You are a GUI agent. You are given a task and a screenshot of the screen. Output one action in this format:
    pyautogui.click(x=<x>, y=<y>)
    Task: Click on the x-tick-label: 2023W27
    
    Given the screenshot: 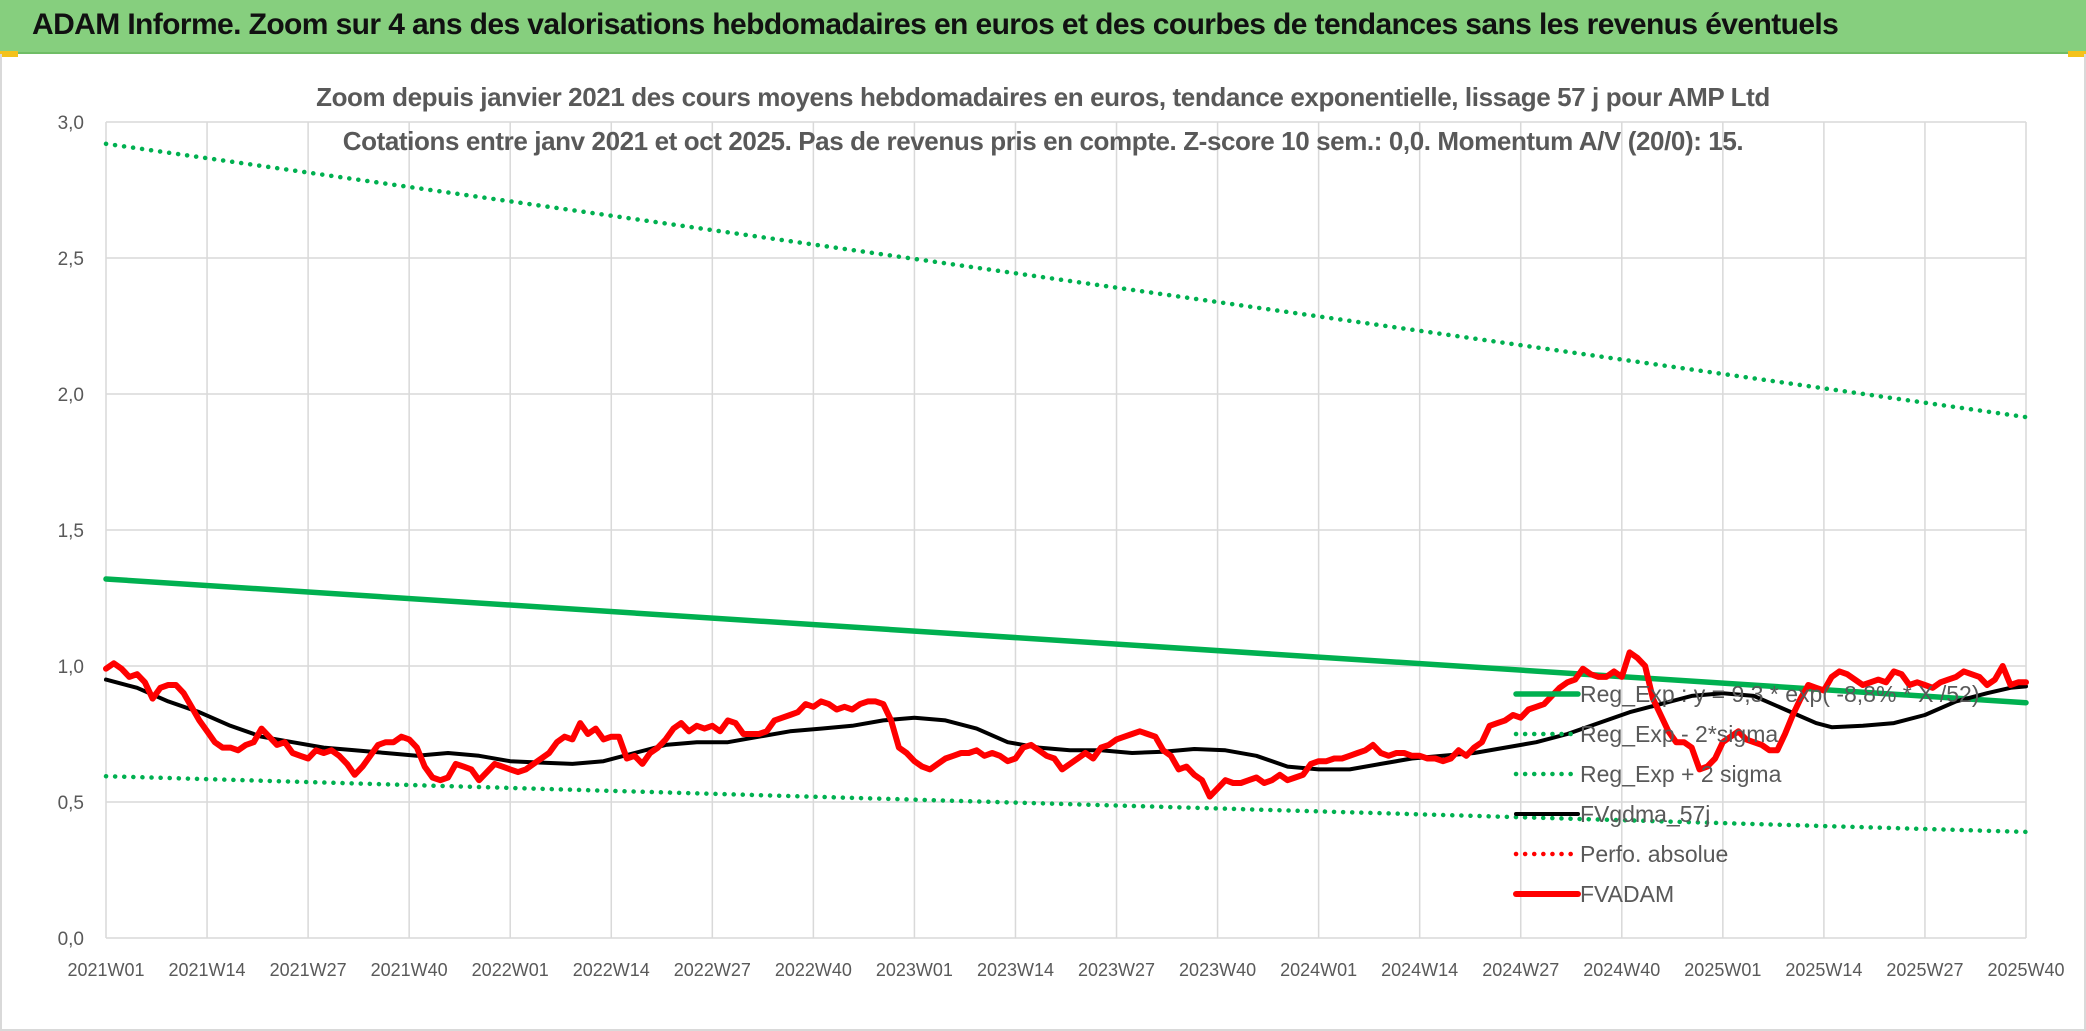 What is the action you would take?
    pyautogui.click(x=1116, y=970)
    